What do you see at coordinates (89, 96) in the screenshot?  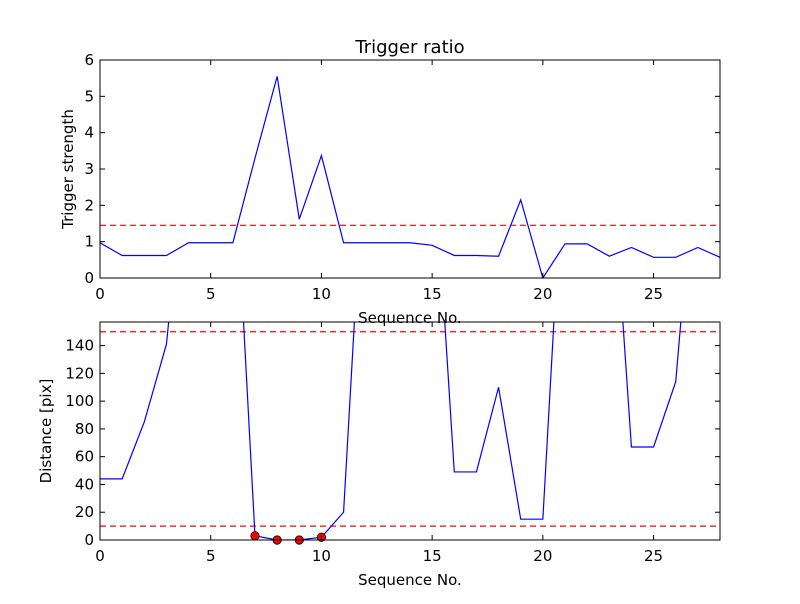 I see `y-tick-label: 5` at bounding box center [89, 96].